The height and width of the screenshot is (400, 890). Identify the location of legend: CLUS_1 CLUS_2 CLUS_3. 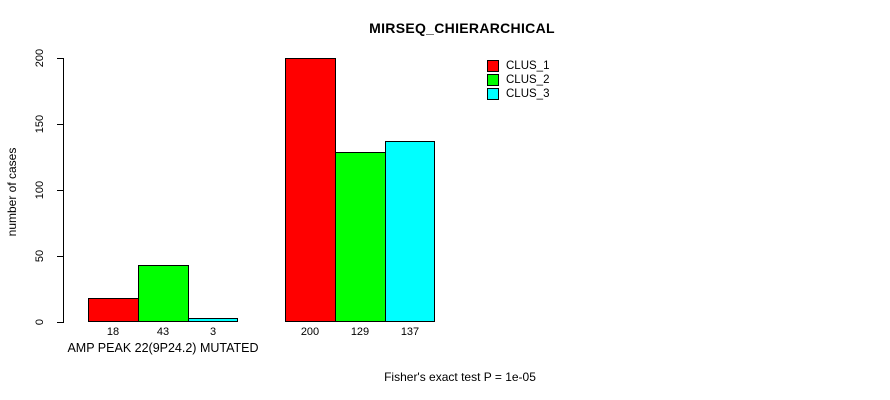
(518, 79).